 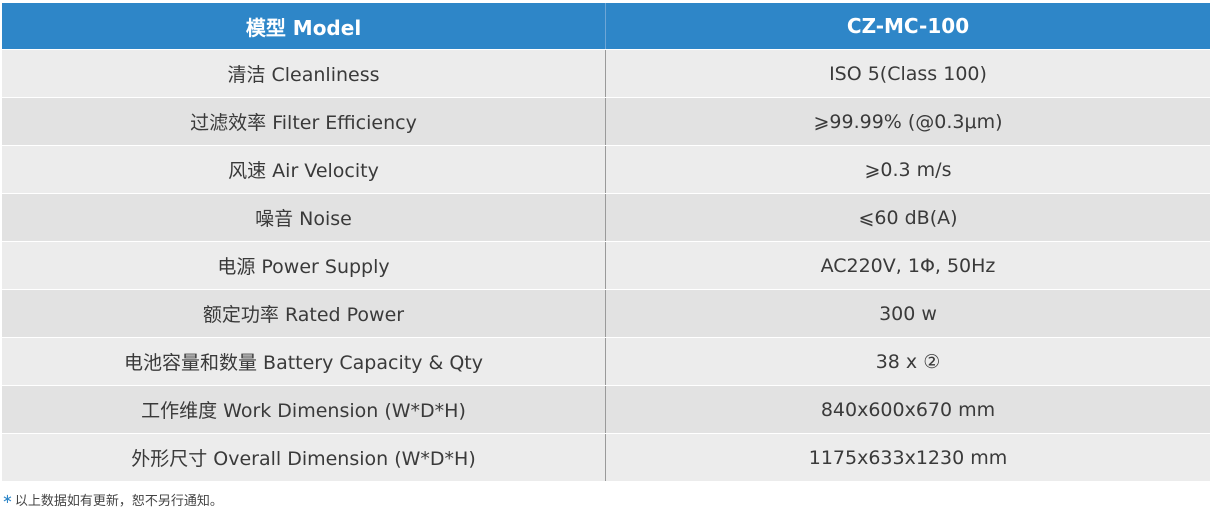 What do you see at coordinates (908, 169) in the screenshot?
I see `row-value: ⩾0.3 m/s` at bounding box center [908, 169].